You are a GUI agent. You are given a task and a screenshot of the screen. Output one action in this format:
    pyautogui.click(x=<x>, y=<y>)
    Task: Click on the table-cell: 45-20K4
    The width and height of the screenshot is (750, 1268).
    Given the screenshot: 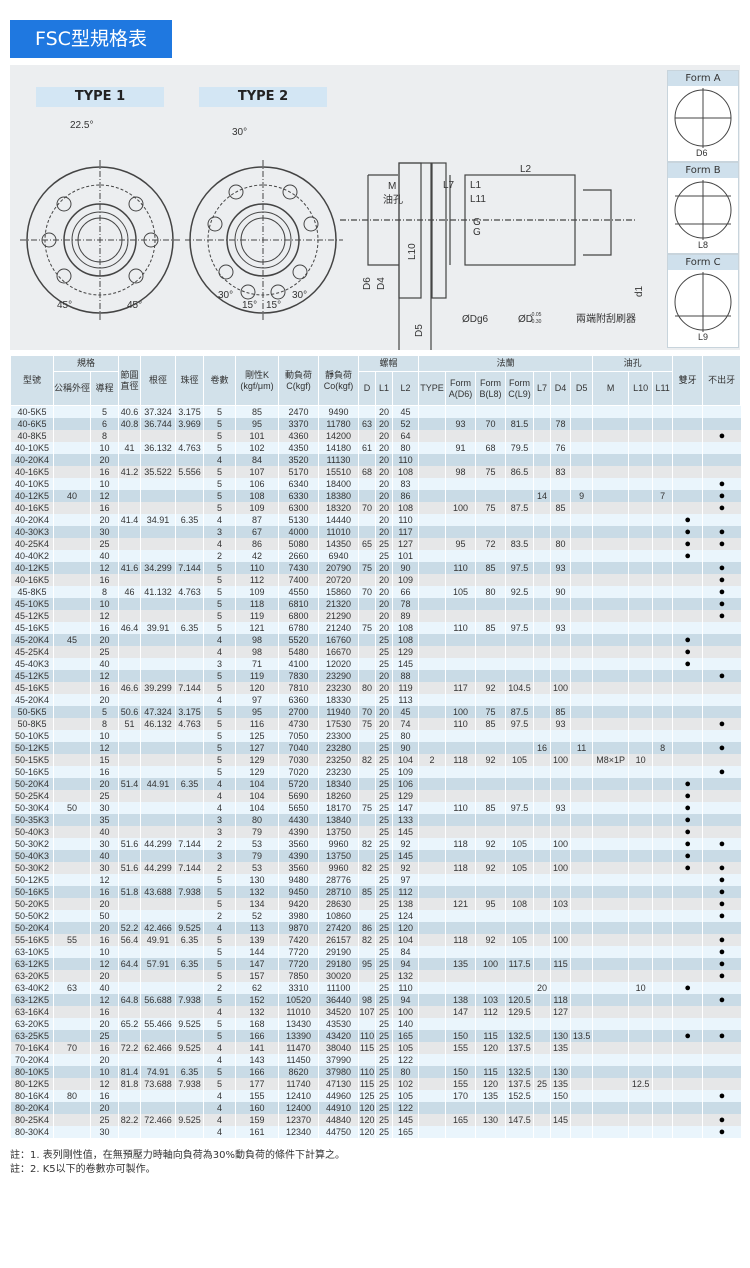 What is the action you would take?
    pyautogui.click(x=32, y=640)
    